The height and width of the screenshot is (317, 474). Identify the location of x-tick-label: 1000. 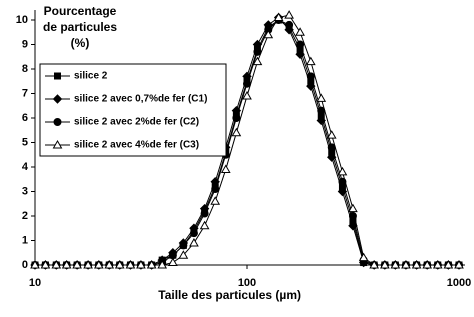
(459, 283).